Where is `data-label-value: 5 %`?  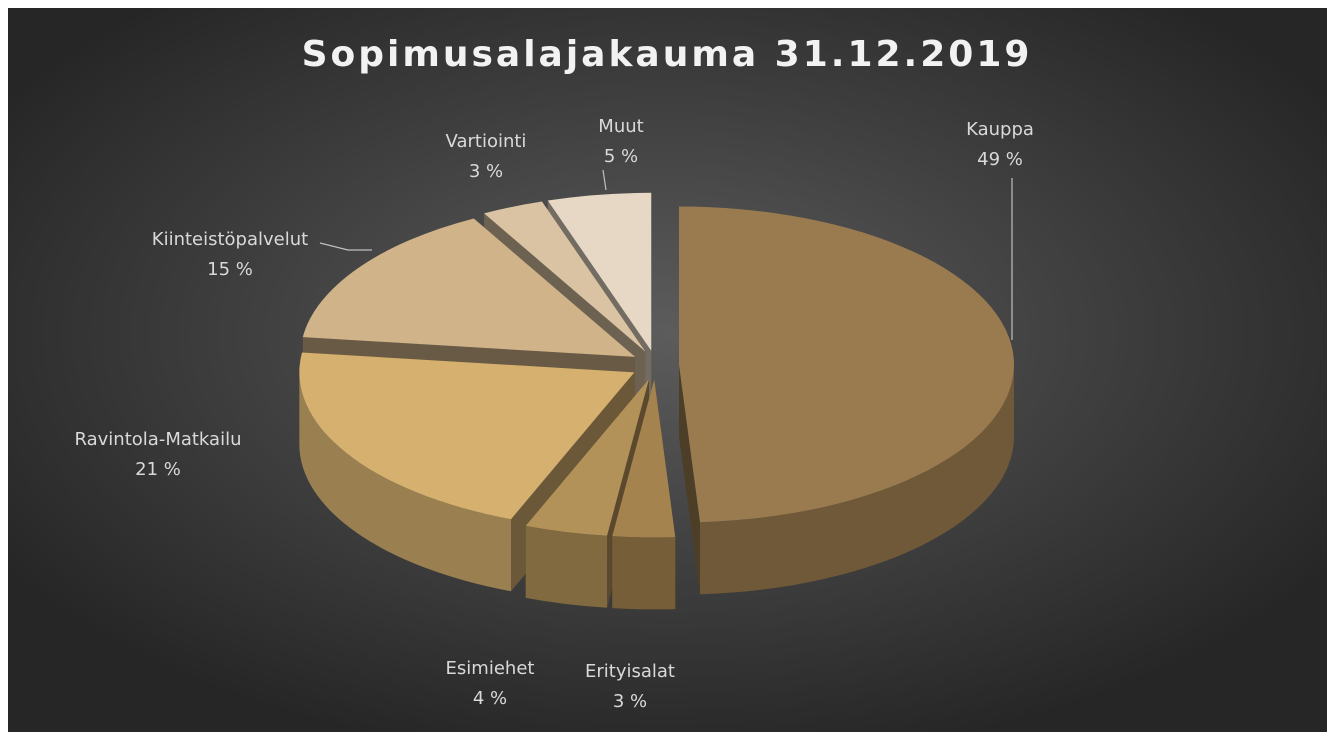
data-label-value: 5 % is located at coordinates (621, 156).